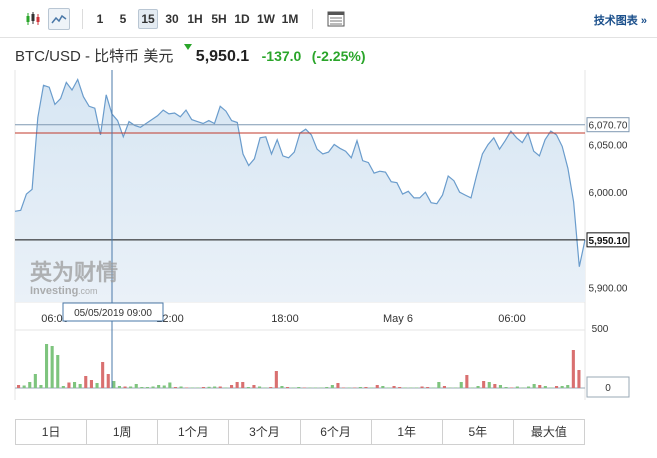 Image resolution: width=657 pixels, height=458 pixels. What do you see at coordinates (194, 432) in the screenshot?
I see `range-1-month: 1个月` at bounding box center [194, 432].